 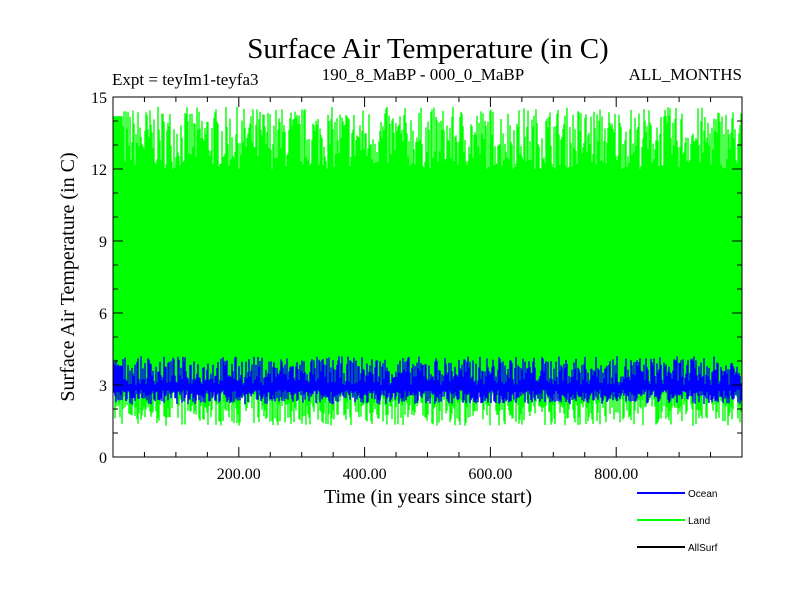 I want to click on x-tick-label: 600.00, so click(x=490, y=474).